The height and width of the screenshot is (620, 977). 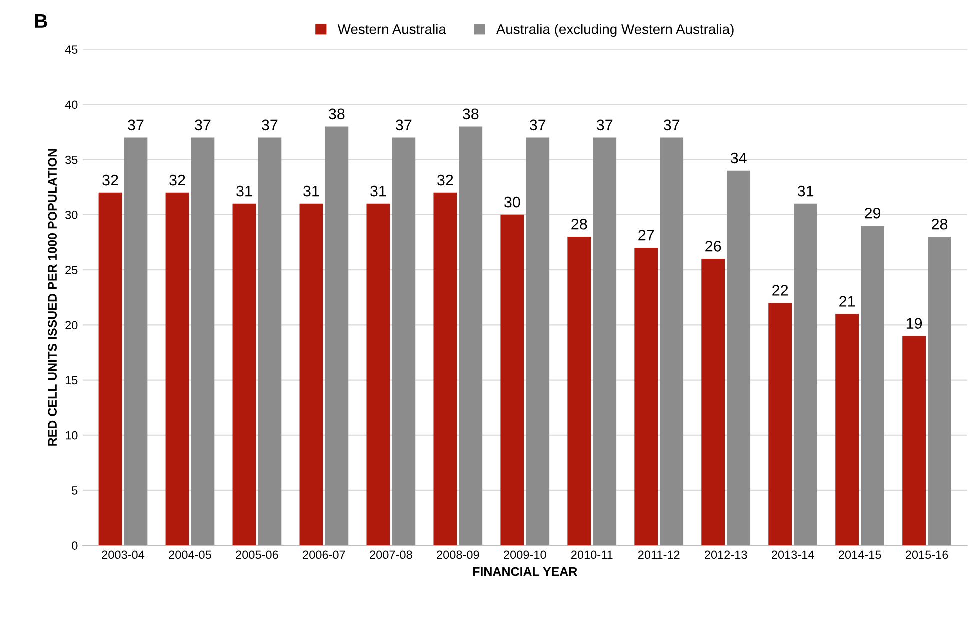 I want to click on x-axis-title: FINANCIAL YEAR, so click(x=525, y=571).